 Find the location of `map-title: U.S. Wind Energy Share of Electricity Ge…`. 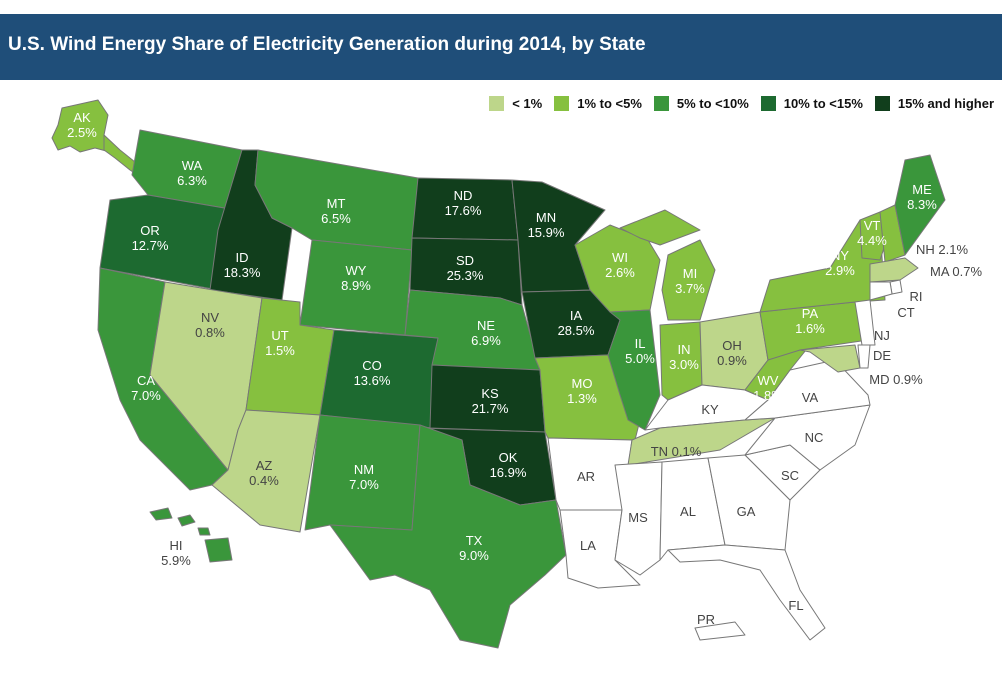

map-title: U.S. Wind Energy Share of Electricity Ge… is located at coordinates (327, 44).